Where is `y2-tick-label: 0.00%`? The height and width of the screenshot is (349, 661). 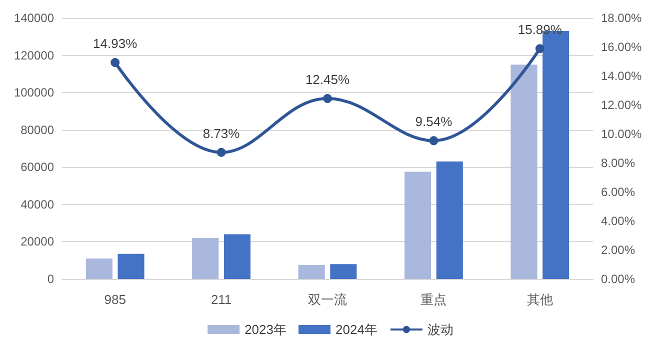
y2-tick-label: 0.00% is located at coordinates (618, 279).